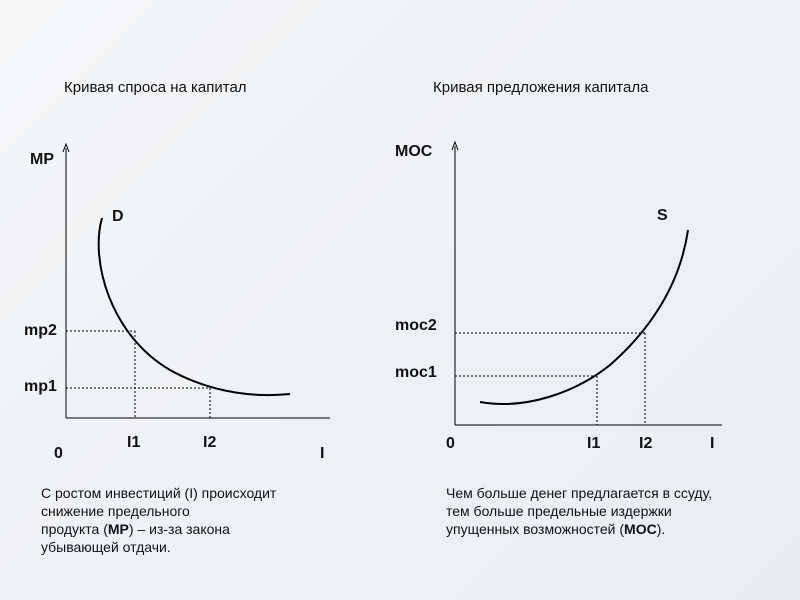  Describe the element at coordinates (593, 443) in the screenshot. I see `supply-i1-tick-label: I1` at that location.